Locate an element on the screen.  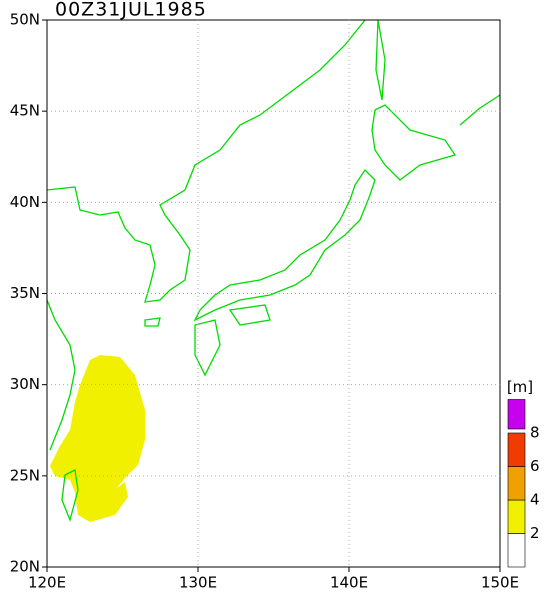
colorbar-label: 2 is located at coordinates (535, 533).